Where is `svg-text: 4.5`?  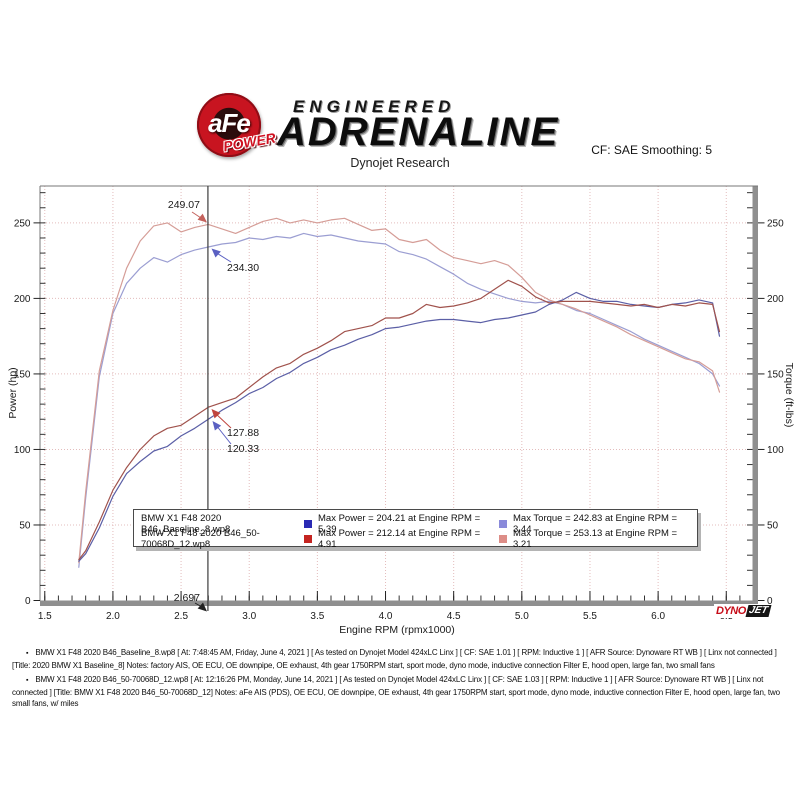 svg-text: 4.5 is located at coordinates (454, 616).